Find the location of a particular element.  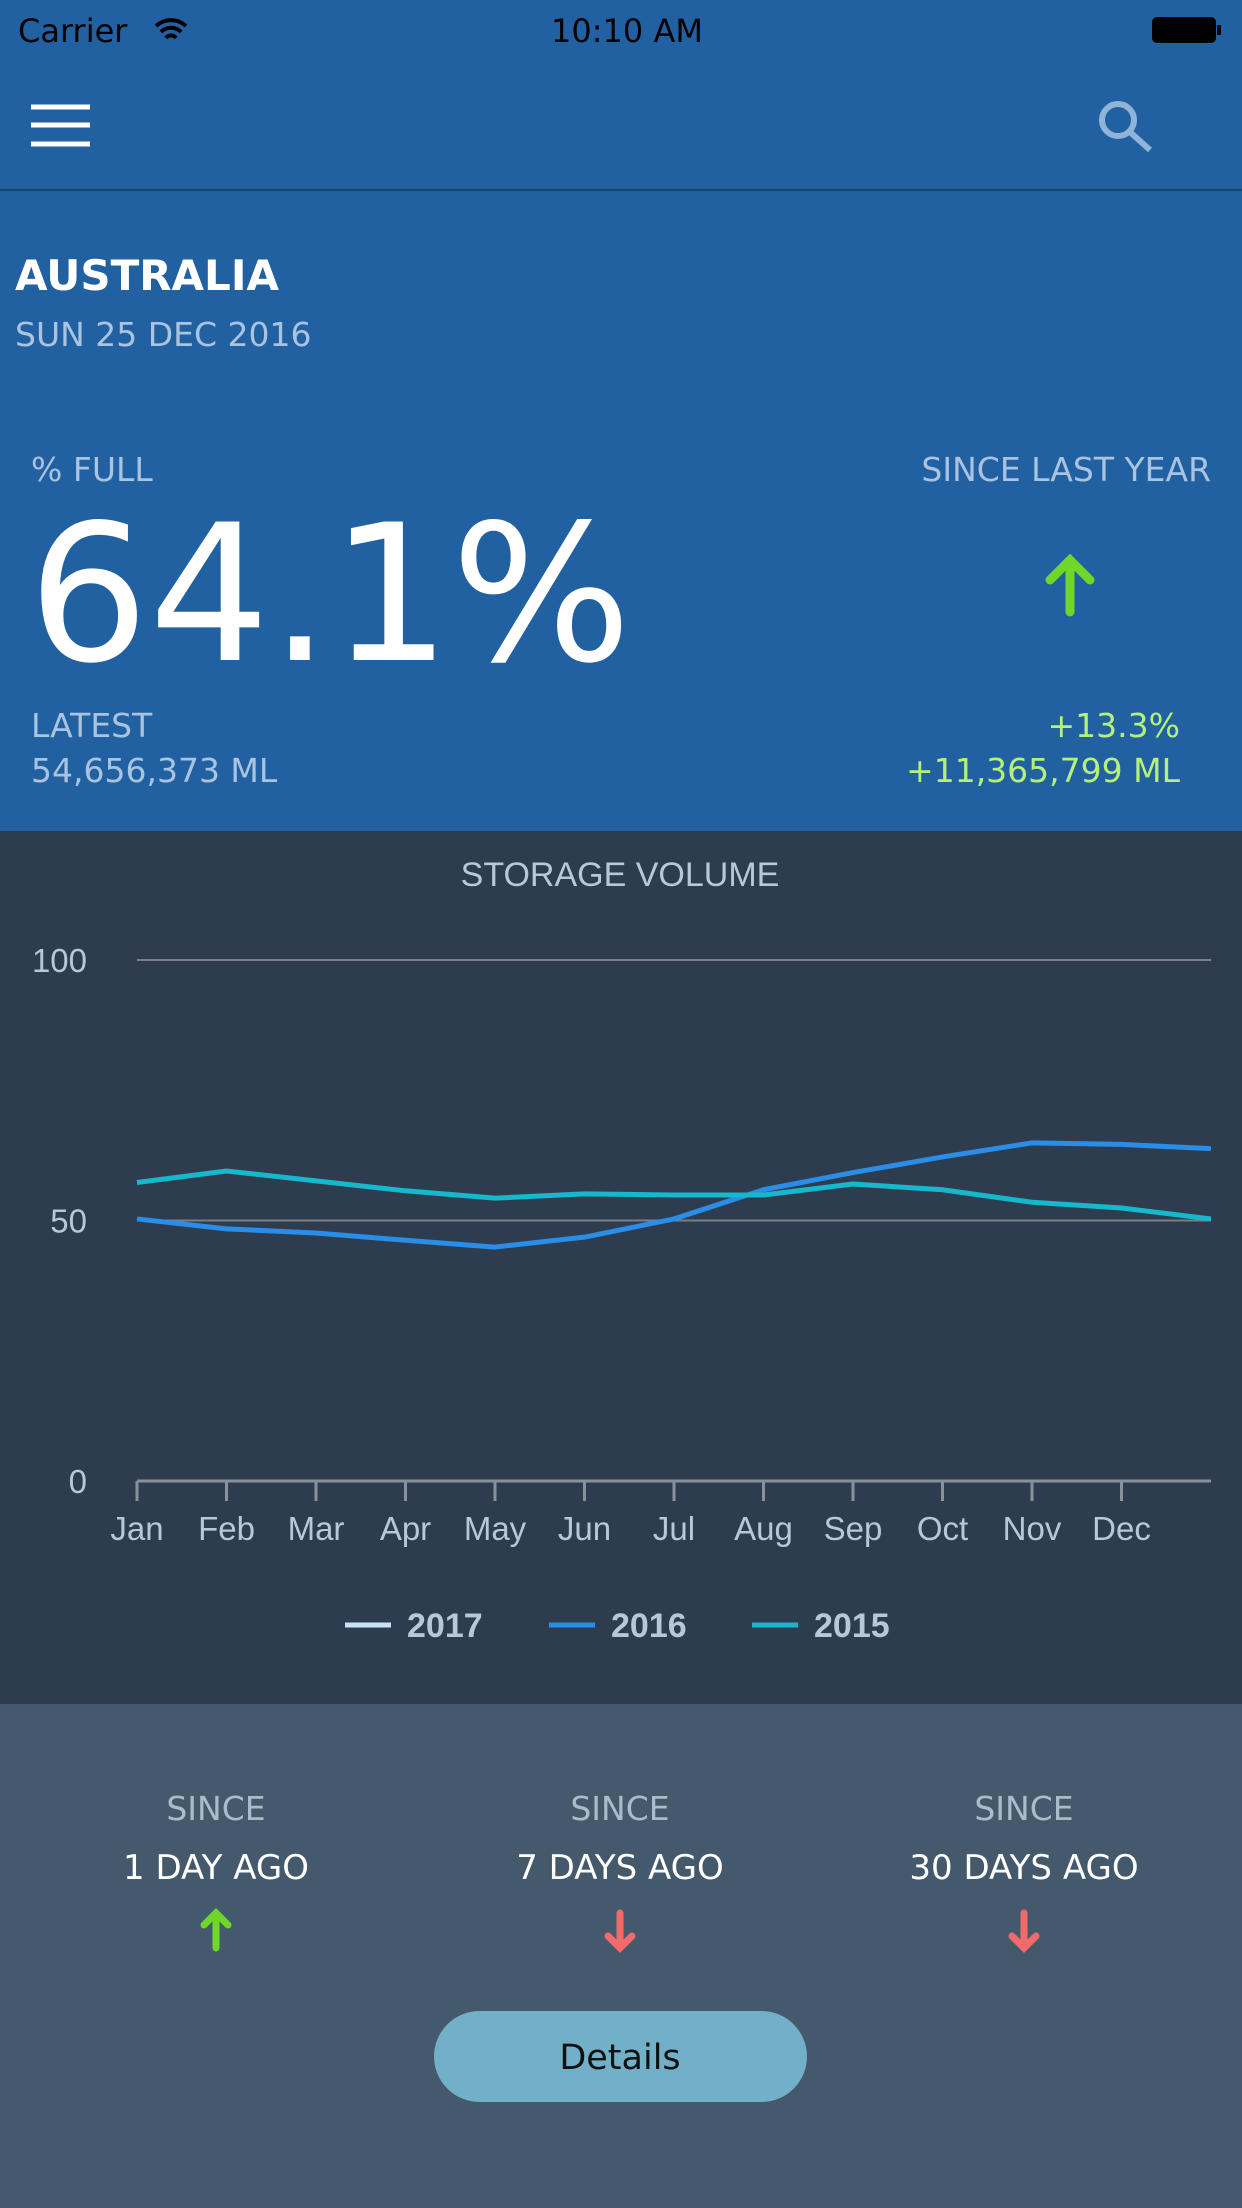

since-arrows is located at coordinates (620, 1930).